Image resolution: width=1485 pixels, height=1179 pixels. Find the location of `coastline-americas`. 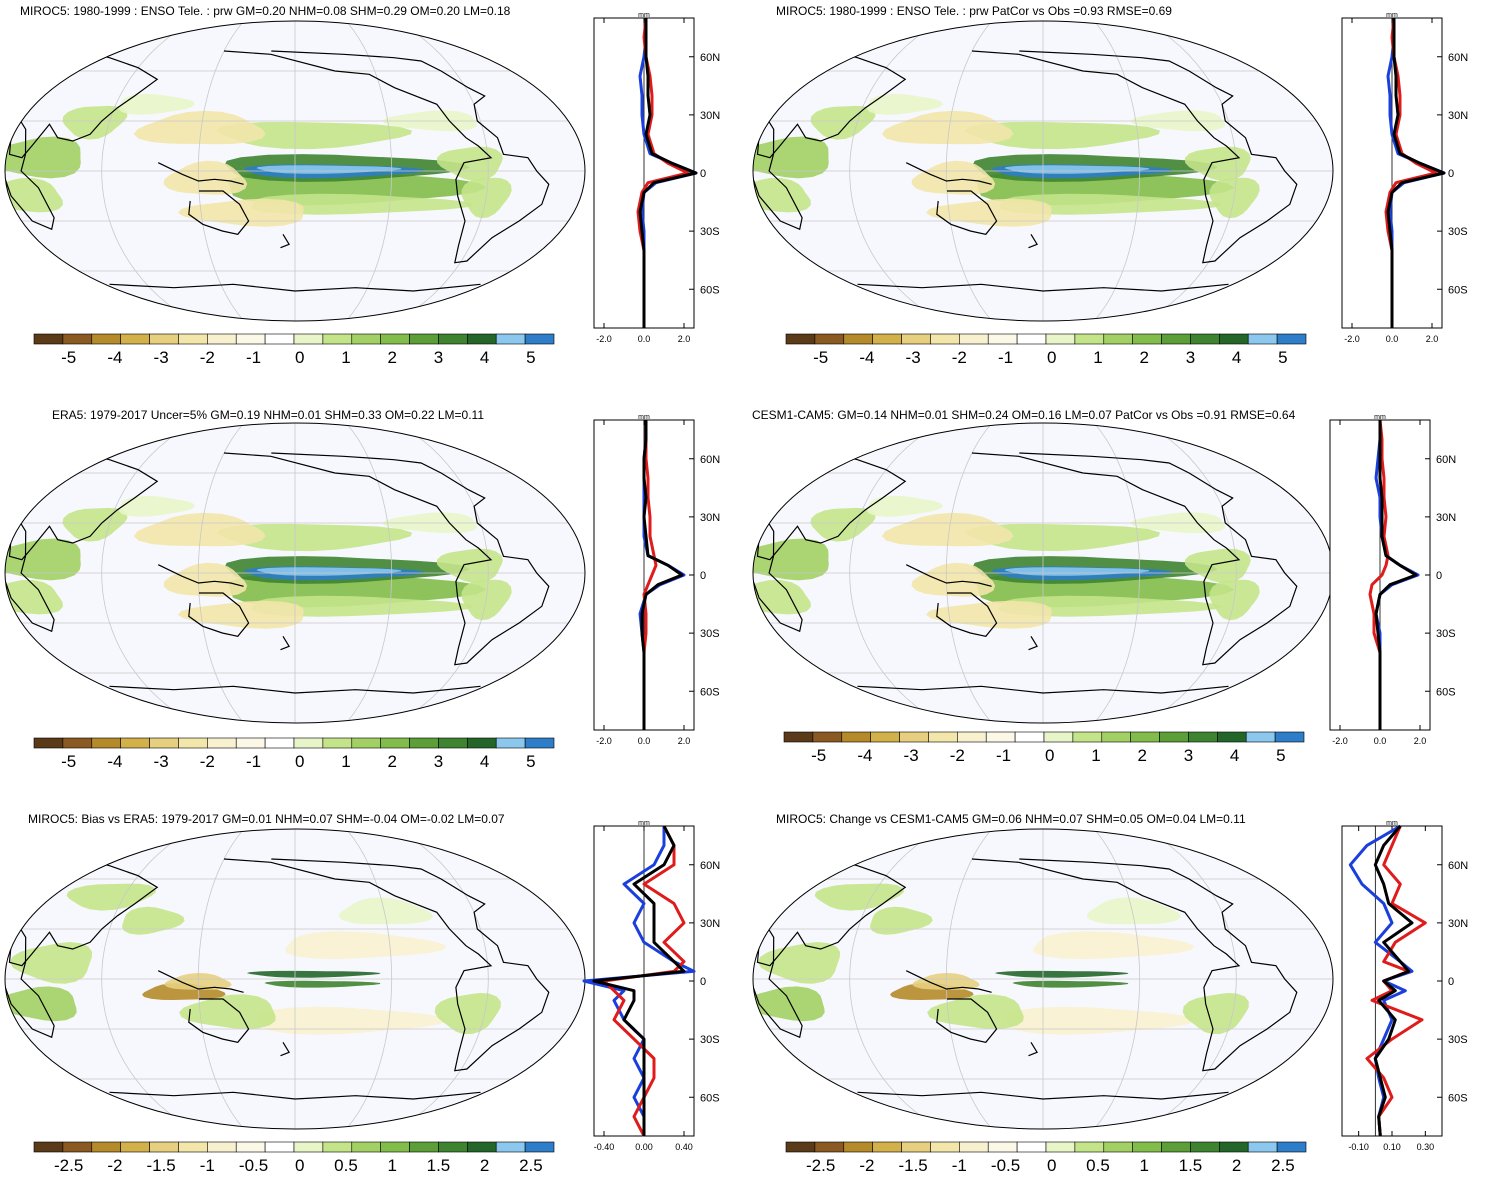

coastline-americas is located at coordinates (1134, 965).